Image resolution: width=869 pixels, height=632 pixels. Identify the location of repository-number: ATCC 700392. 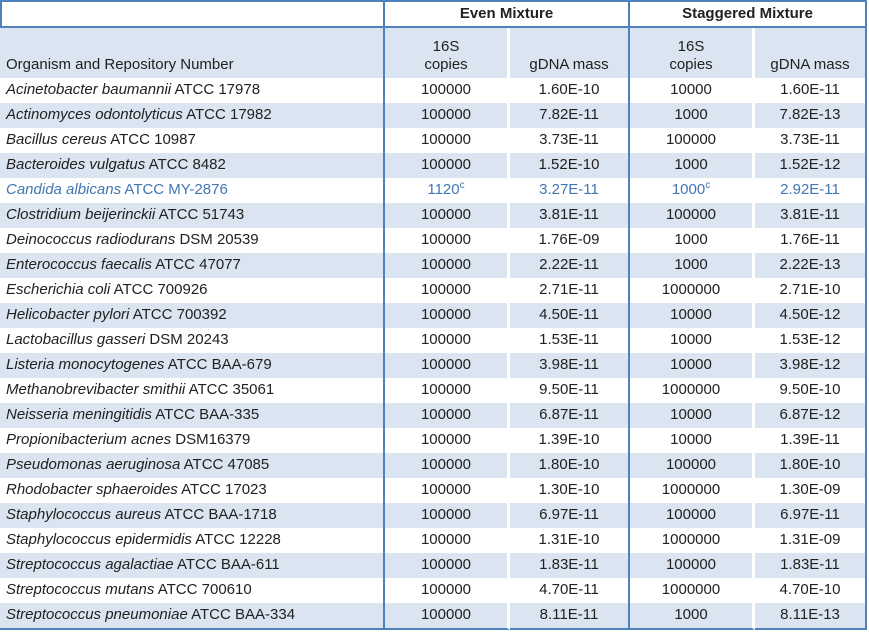
(179, 315).